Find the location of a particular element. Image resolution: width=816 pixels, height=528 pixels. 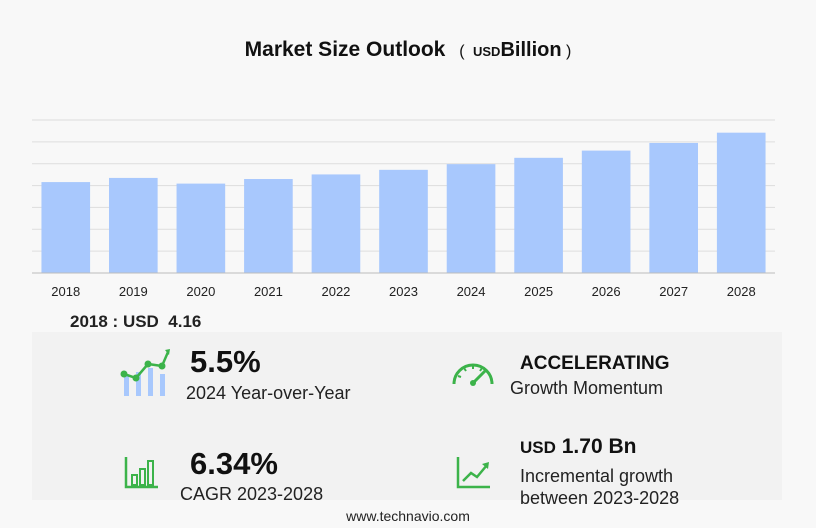

bar-chart-icon is located at coordinates (141, 473).